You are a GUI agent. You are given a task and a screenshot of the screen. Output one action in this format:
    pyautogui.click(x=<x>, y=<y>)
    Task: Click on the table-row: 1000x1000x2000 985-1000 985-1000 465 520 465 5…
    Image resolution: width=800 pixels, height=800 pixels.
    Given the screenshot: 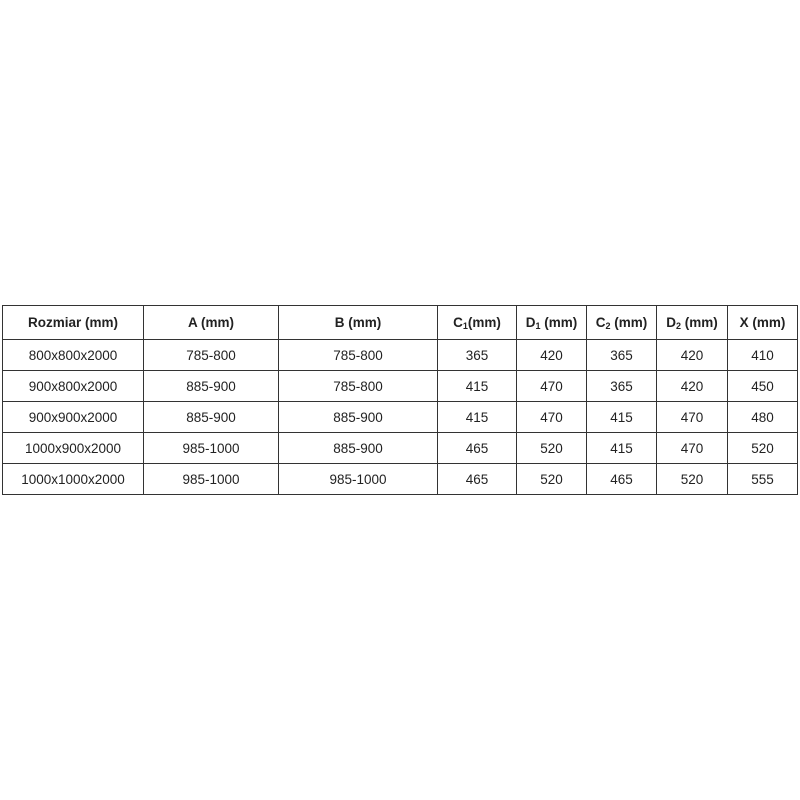 What is the action you would take?
    pyautogui.click(x=400, y=479)
    